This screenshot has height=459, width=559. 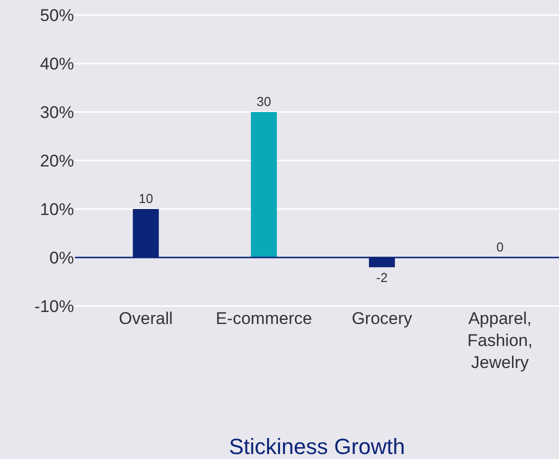 I want to click on y-tick-label: 10%, so click(x=57, y=209).